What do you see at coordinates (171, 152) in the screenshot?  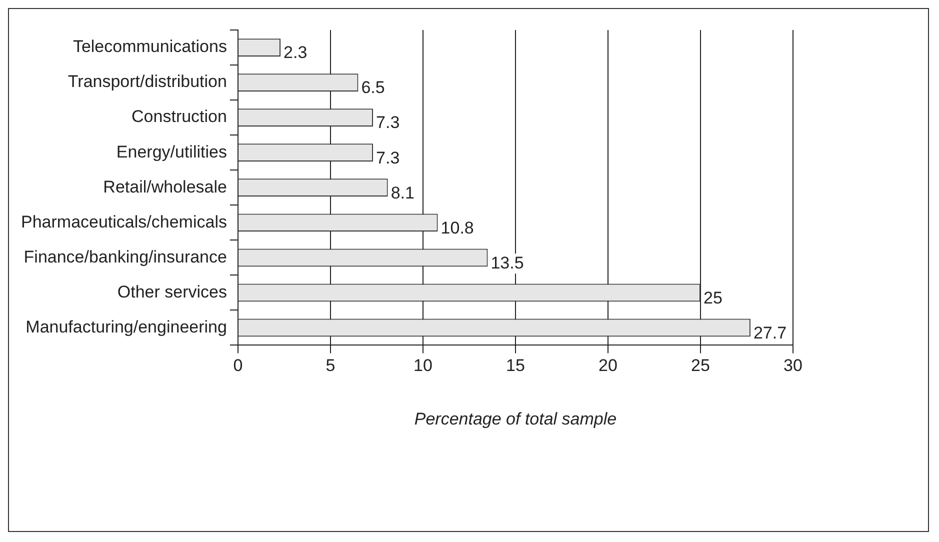 I see `y-tick-label: Energy/utilities` at bounding box center [171, 152].